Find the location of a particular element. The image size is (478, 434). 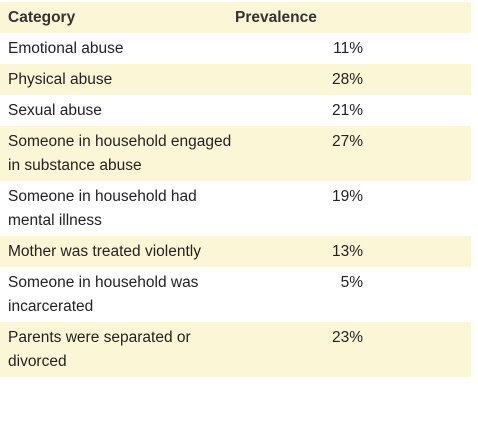

prevalence-cell: 28% is located at coordinates (347, 79).